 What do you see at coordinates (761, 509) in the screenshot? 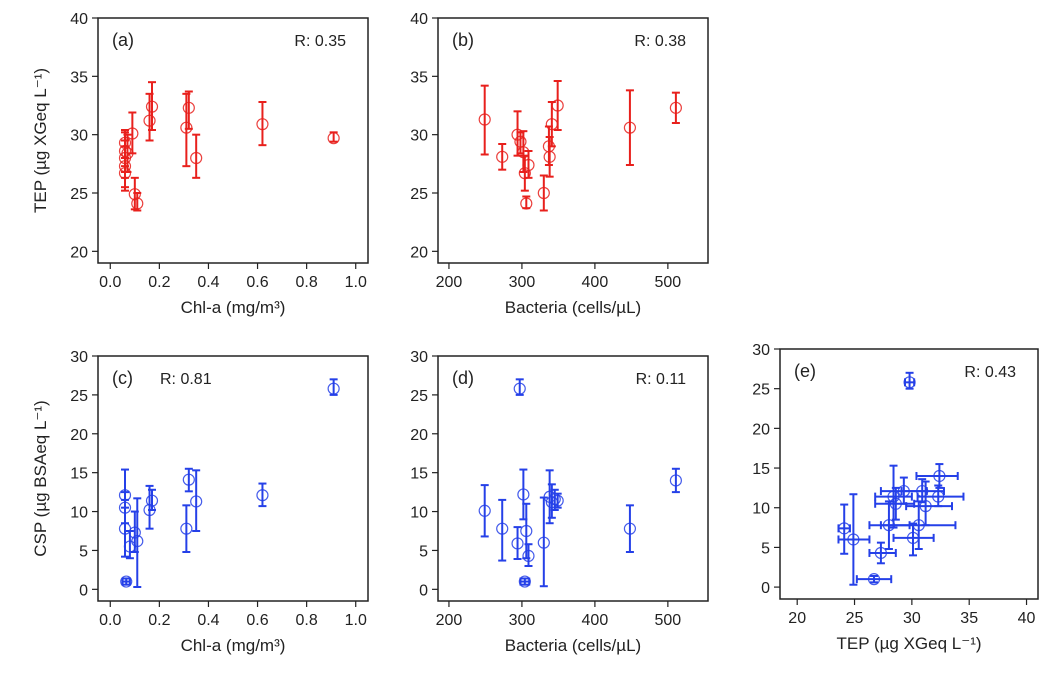
I see `y-tick-label: 10` at bounding box center [761, 509].